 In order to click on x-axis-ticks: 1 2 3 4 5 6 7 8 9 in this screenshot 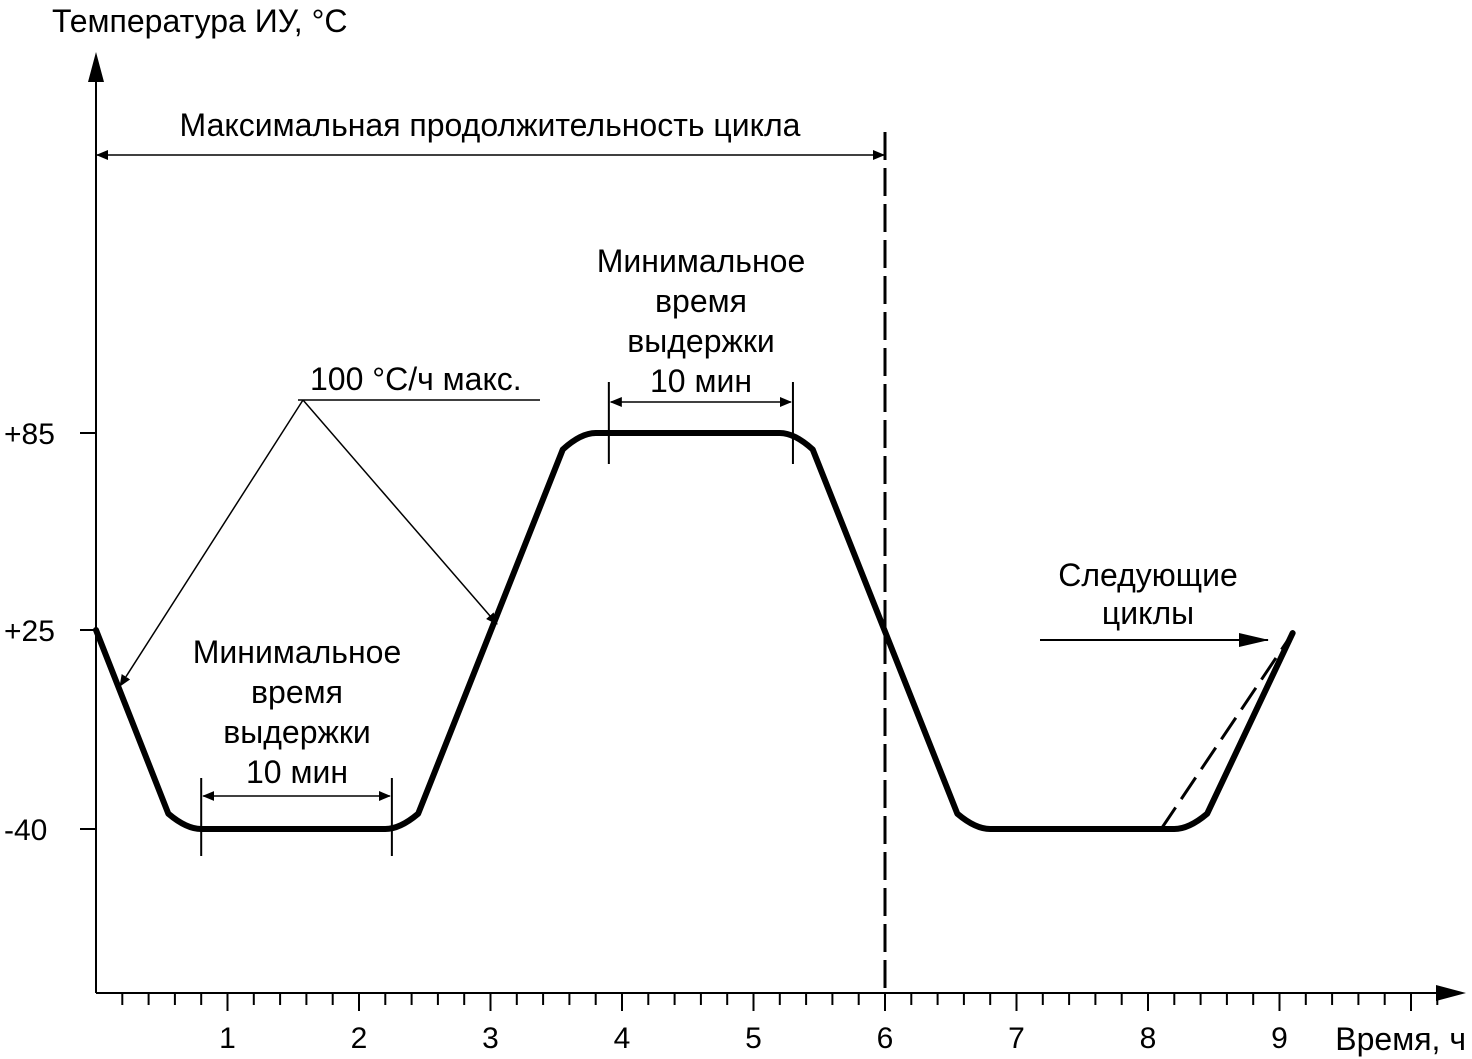, I will do `click(780, 1024)`.